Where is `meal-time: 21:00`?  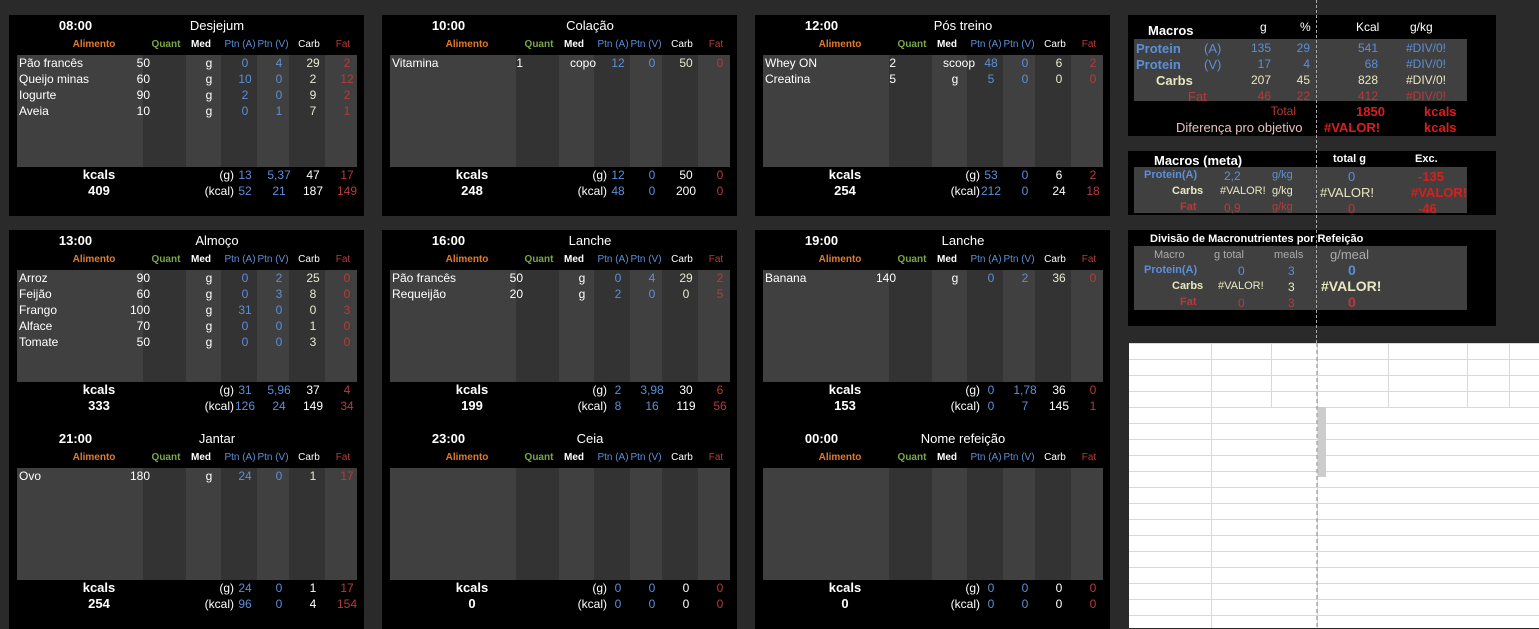
meal-time: 21:00 is located at coordinates (75, 438).